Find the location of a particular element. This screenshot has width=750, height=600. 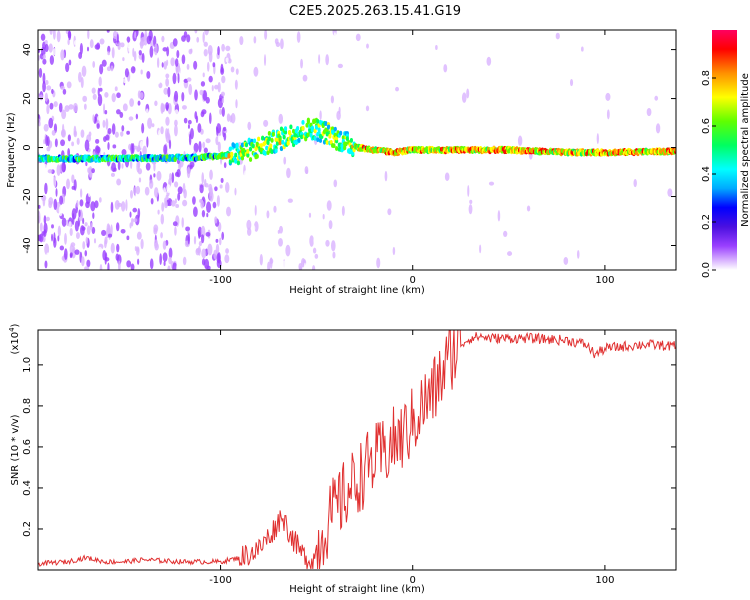

snr-multiplier-label: (x104) is located at coordinates (14, 338).